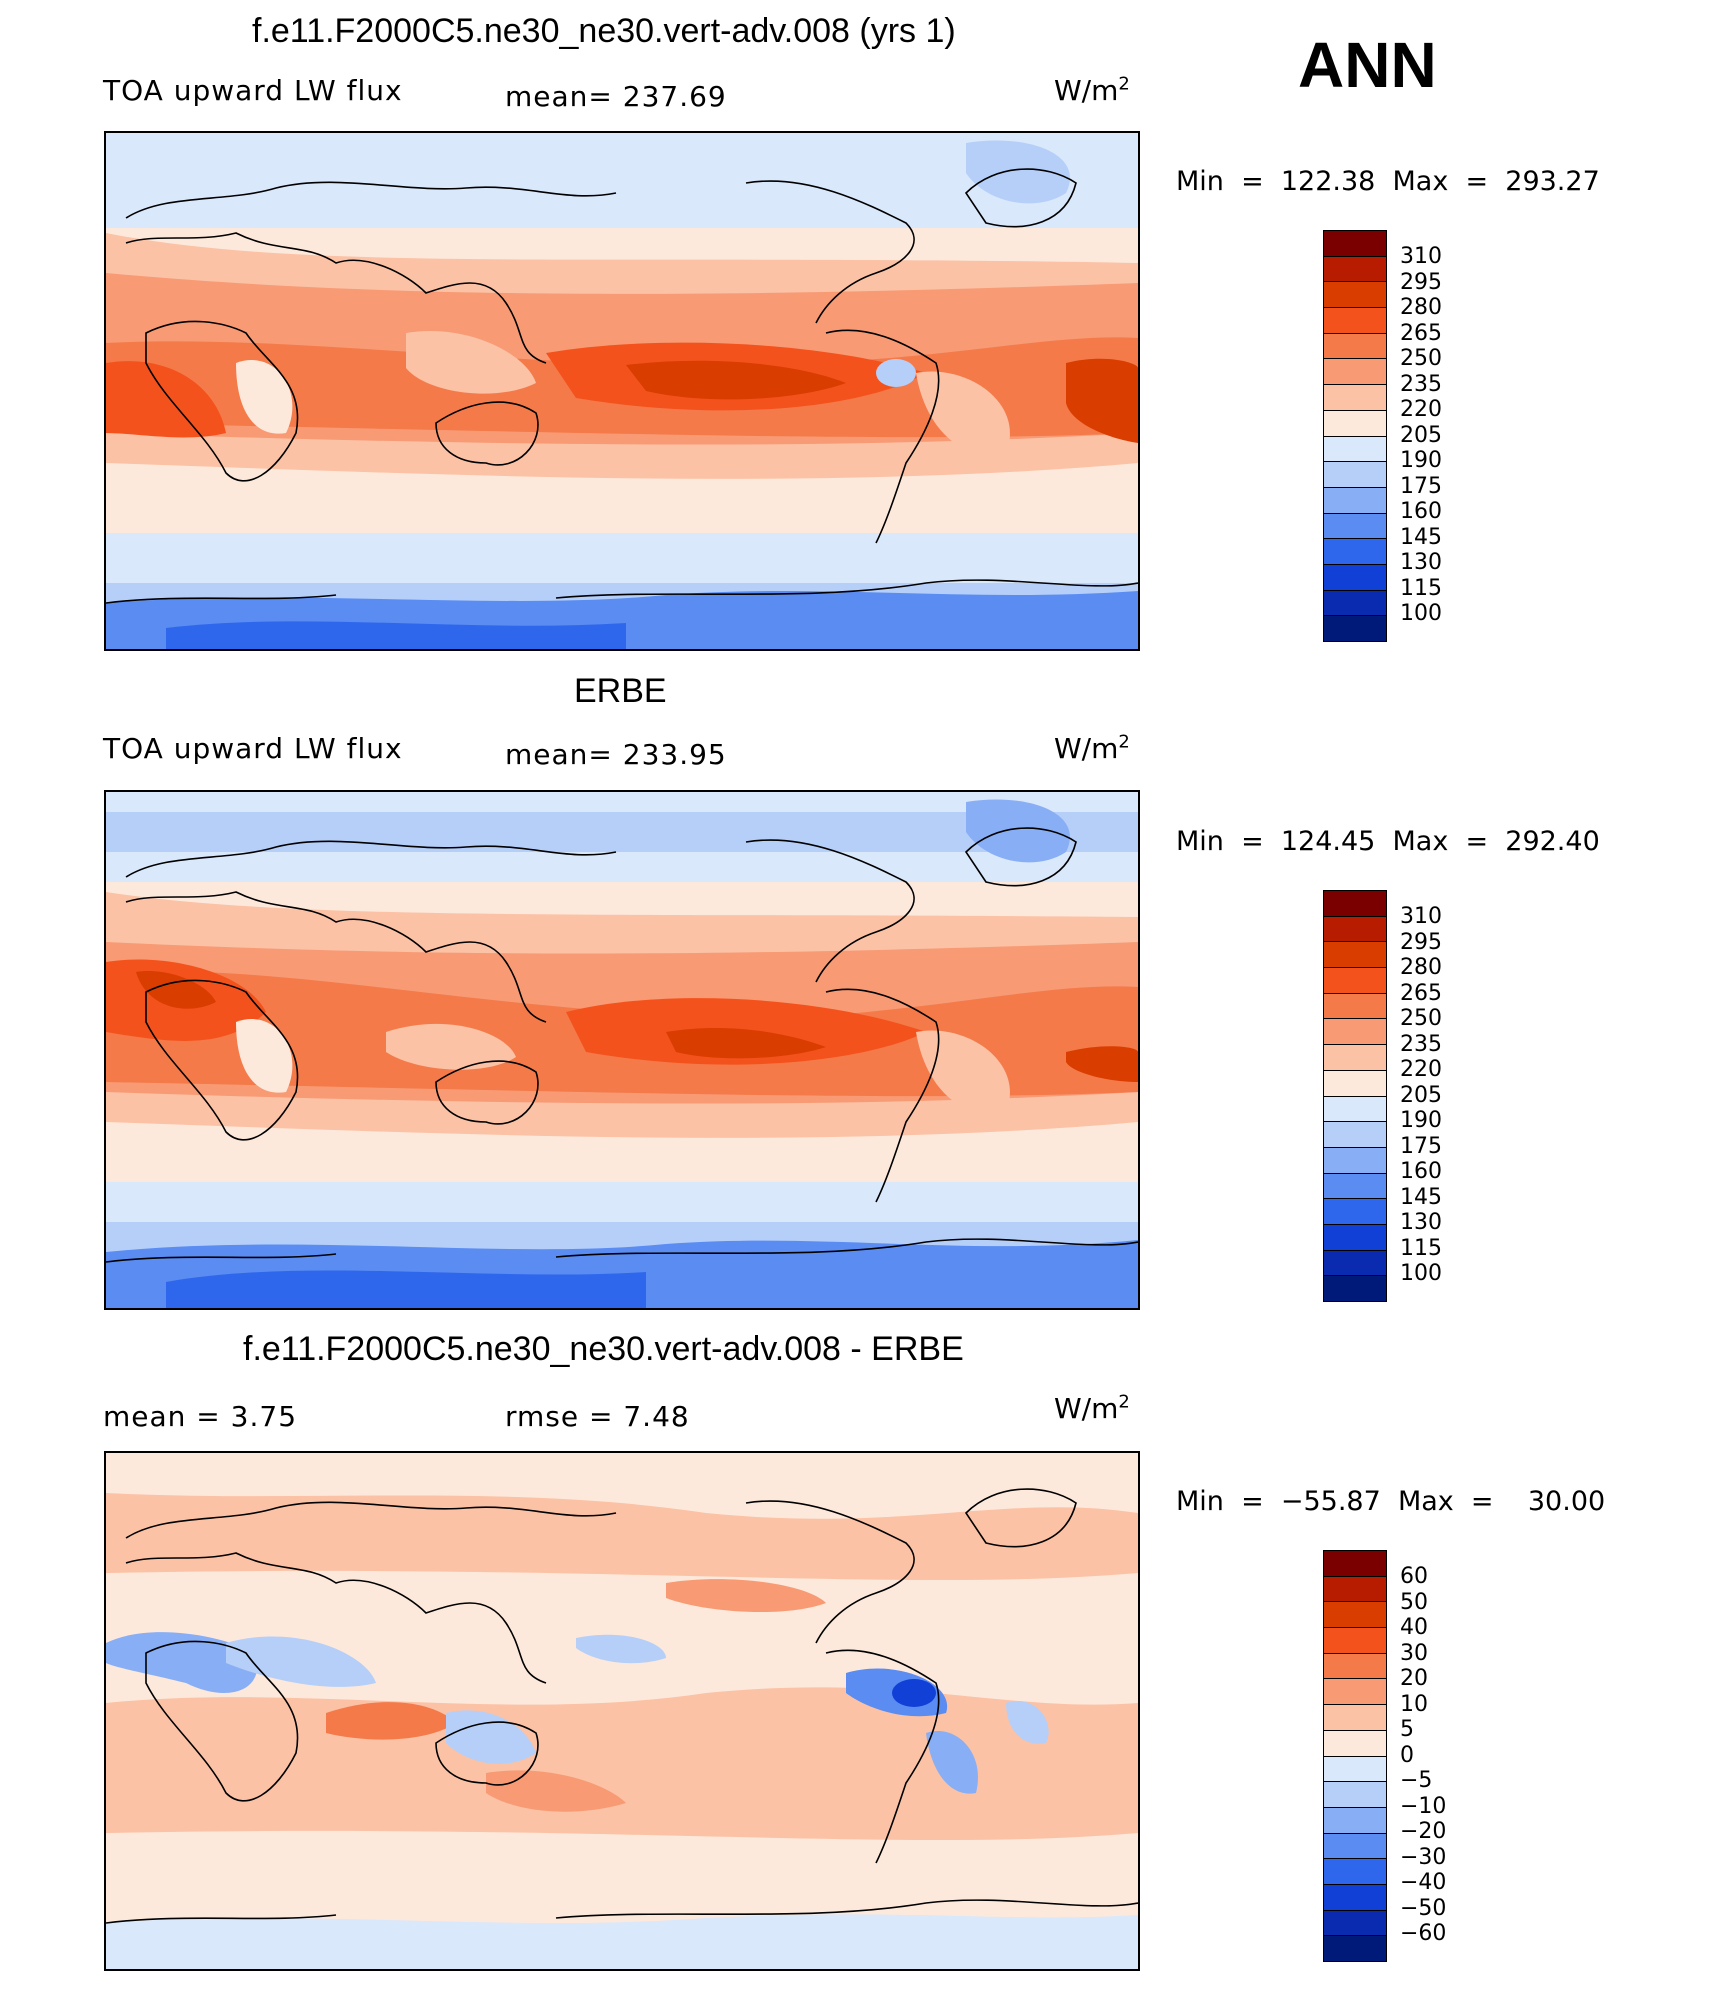 The image size is (1710, 1991). What do you see at coordinates (1407, 1729) in the screenshot?
I see `colorbar-tick-label: 5` at bounding box center [1407, 1729].